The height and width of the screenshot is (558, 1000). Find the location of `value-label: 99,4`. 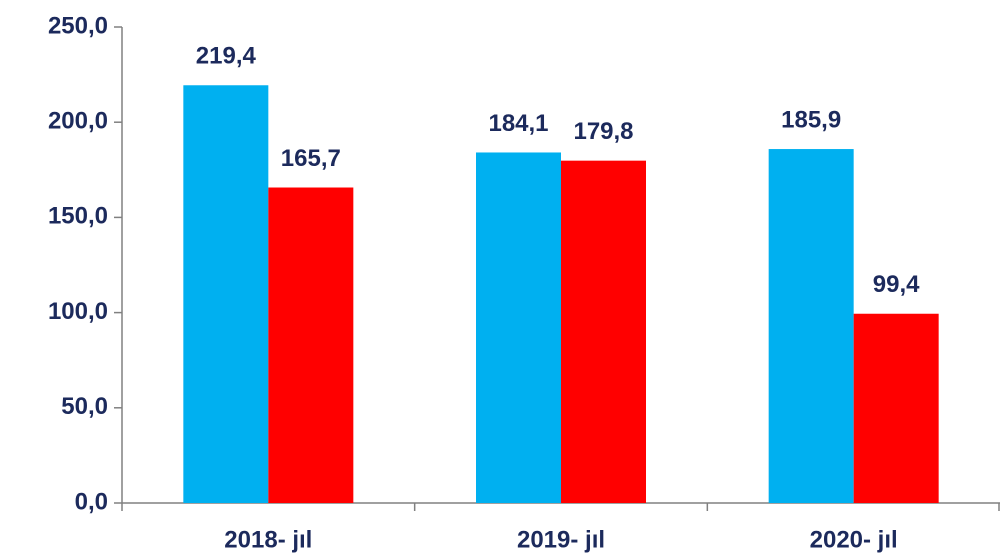

value-label: 99,4 is located at coordinates (896, 284).